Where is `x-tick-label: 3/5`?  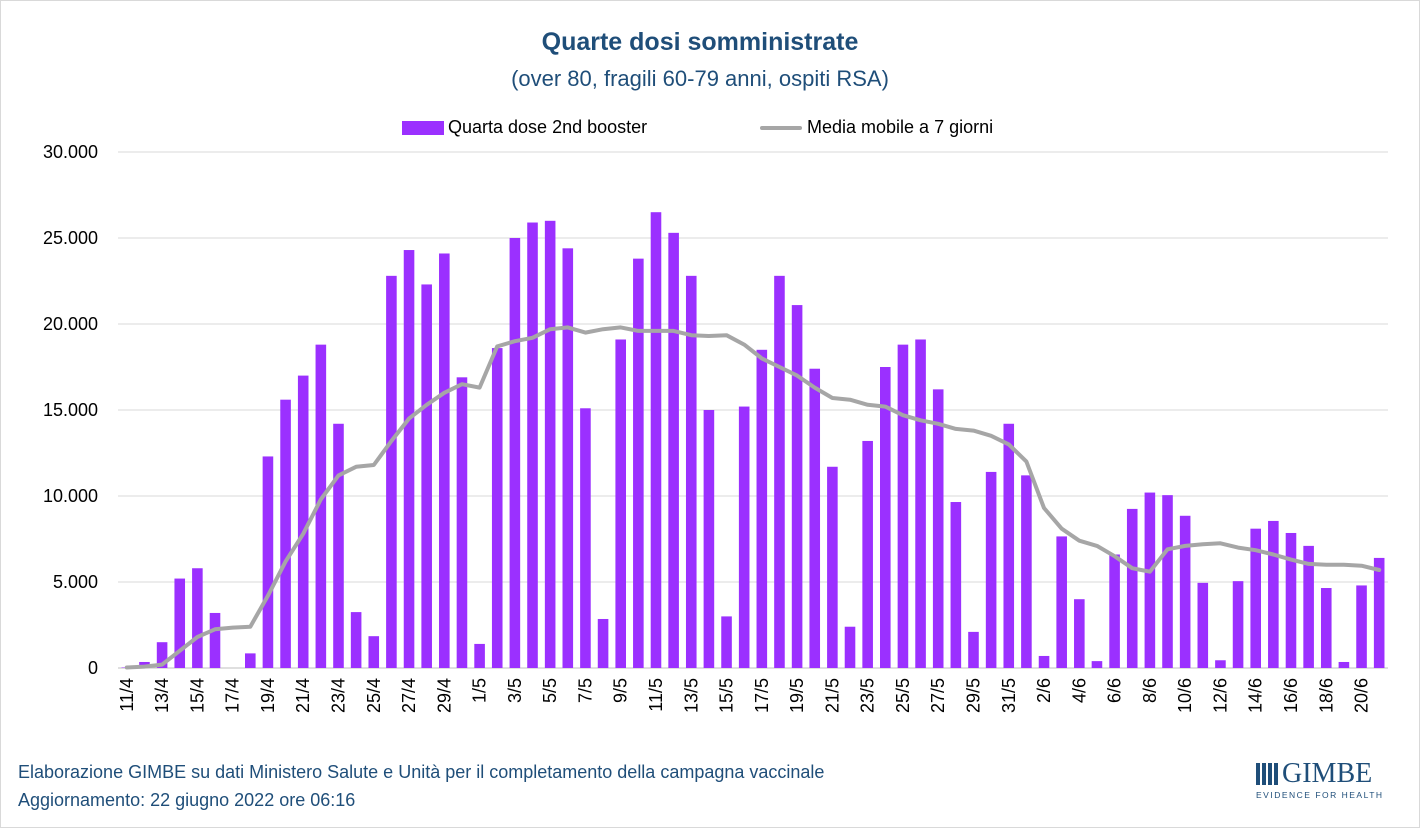 x-tick-label: 3/5 is located at coordinates (515, 690).